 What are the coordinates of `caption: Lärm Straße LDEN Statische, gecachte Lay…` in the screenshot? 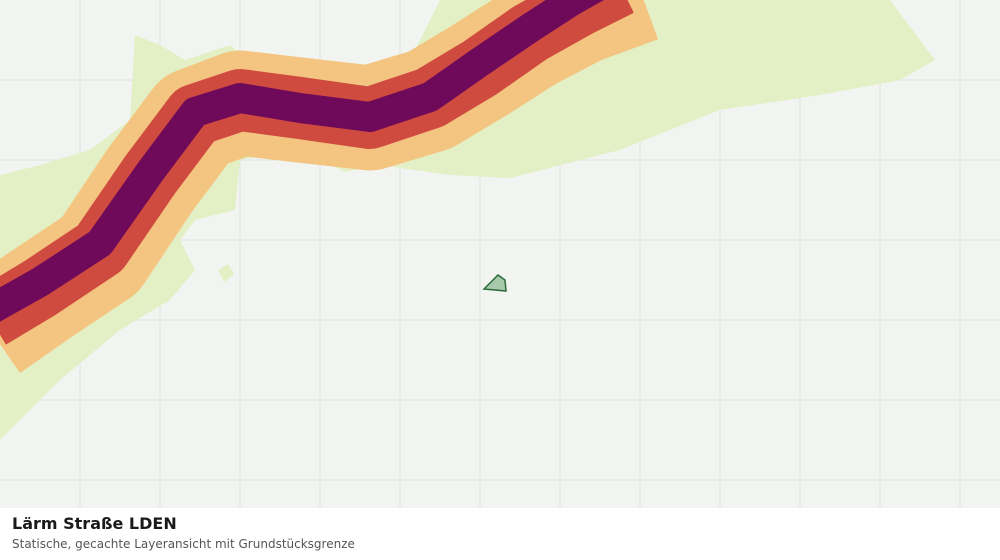 It's located at (500, 534).